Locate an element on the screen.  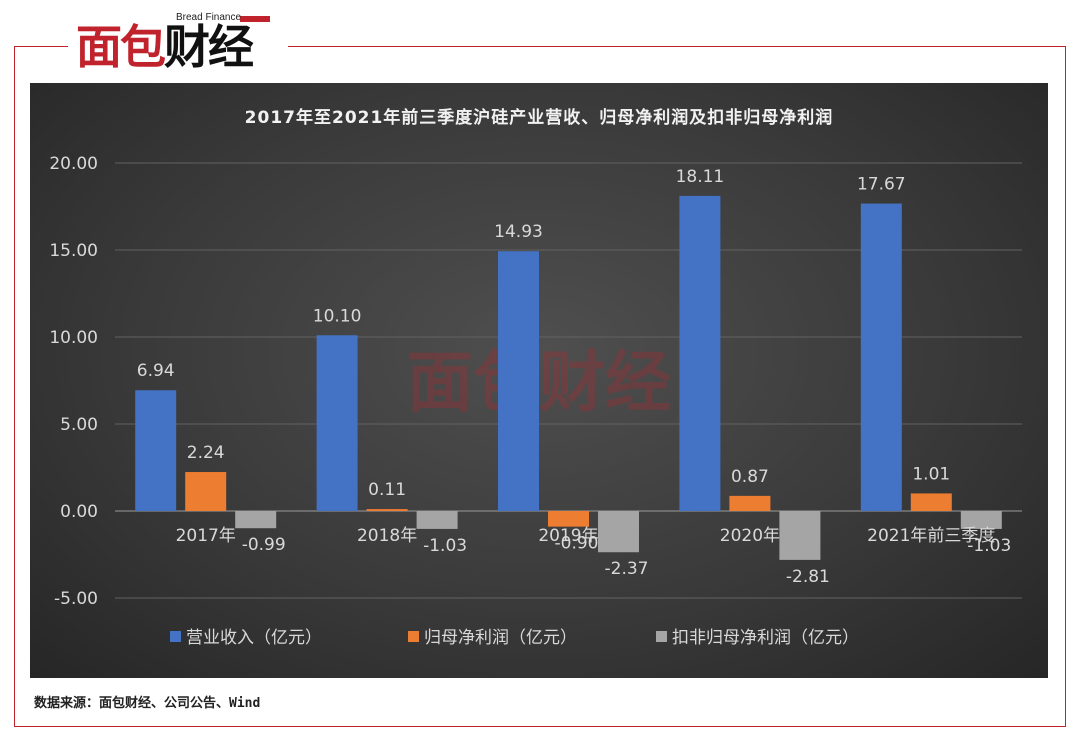
data-label: 0.87 is located at coordinates (750, 477).